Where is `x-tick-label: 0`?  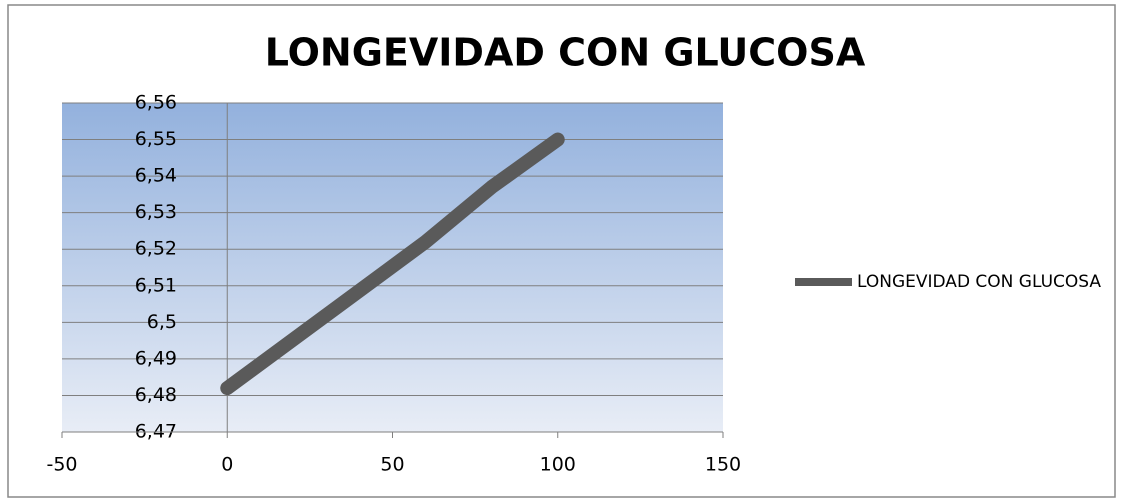
x-tick-label: 0 is located at coordinates (227, 465).